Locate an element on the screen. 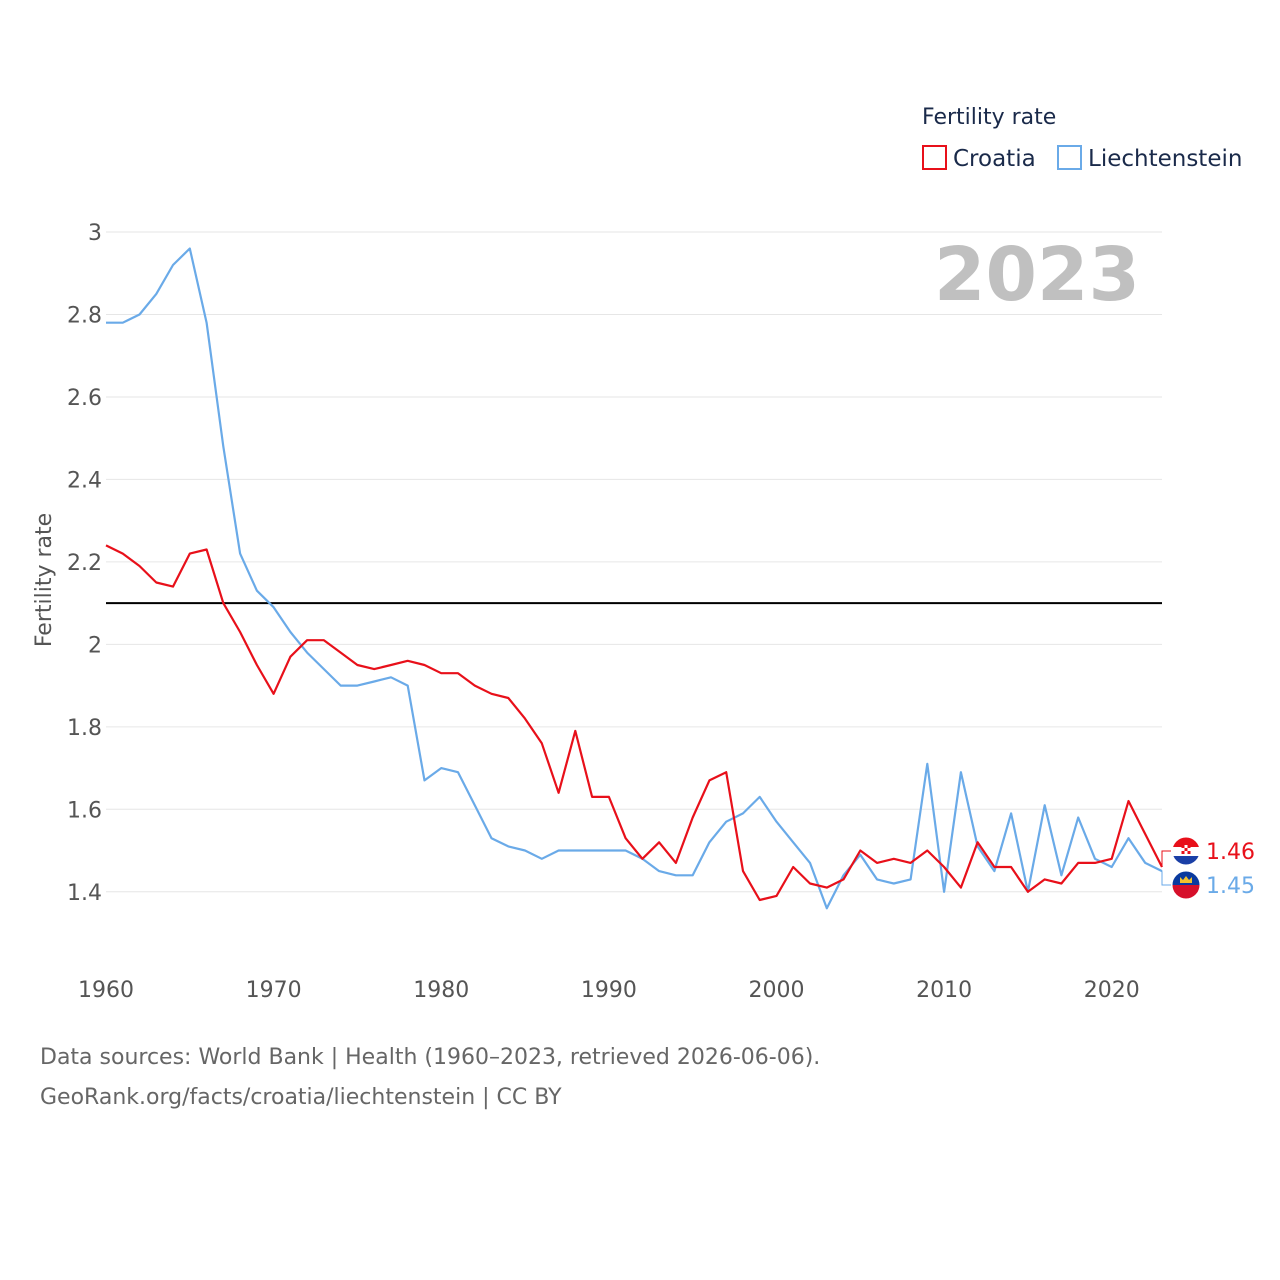  x-tick-label: 1990 is located at coordinates (609, 990).